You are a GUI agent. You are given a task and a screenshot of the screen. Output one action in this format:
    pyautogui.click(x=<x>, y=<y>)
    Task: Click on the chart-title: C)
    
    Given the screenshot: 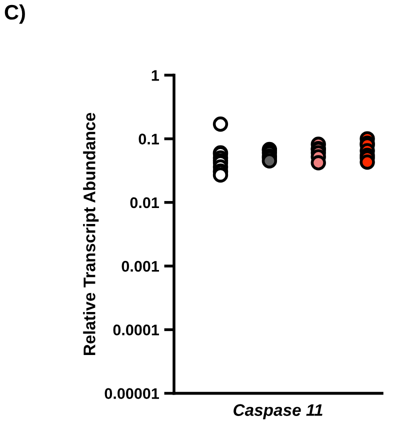 What is the action you would take?
    pyautogui.click(x=14, y=14)
    